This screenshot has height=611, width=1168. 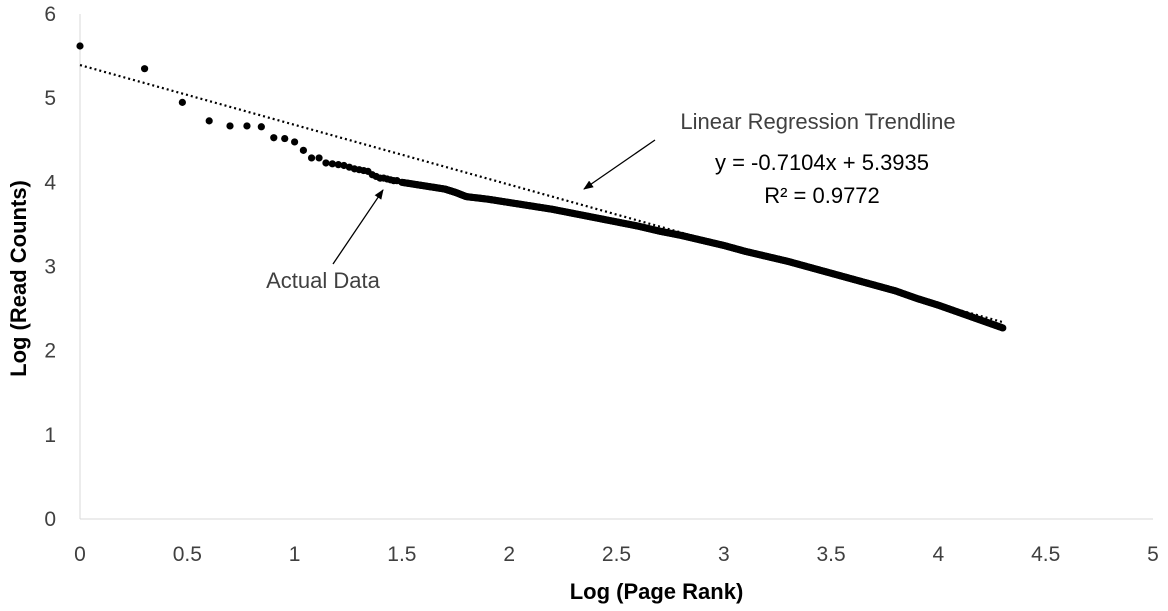 What do you see at coordinates (295, 554) in the screenshot?
I see `x-tick-label: 1` at bounding box center [295, 554].